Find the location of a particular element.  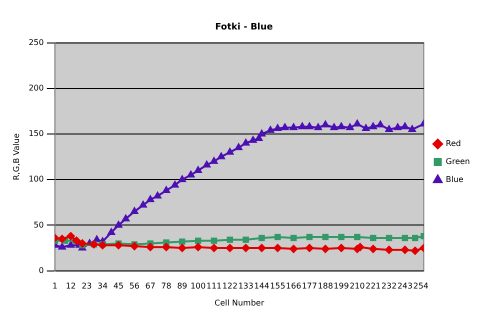

y-tick-label: 250 is located at coordinates (36, 42).